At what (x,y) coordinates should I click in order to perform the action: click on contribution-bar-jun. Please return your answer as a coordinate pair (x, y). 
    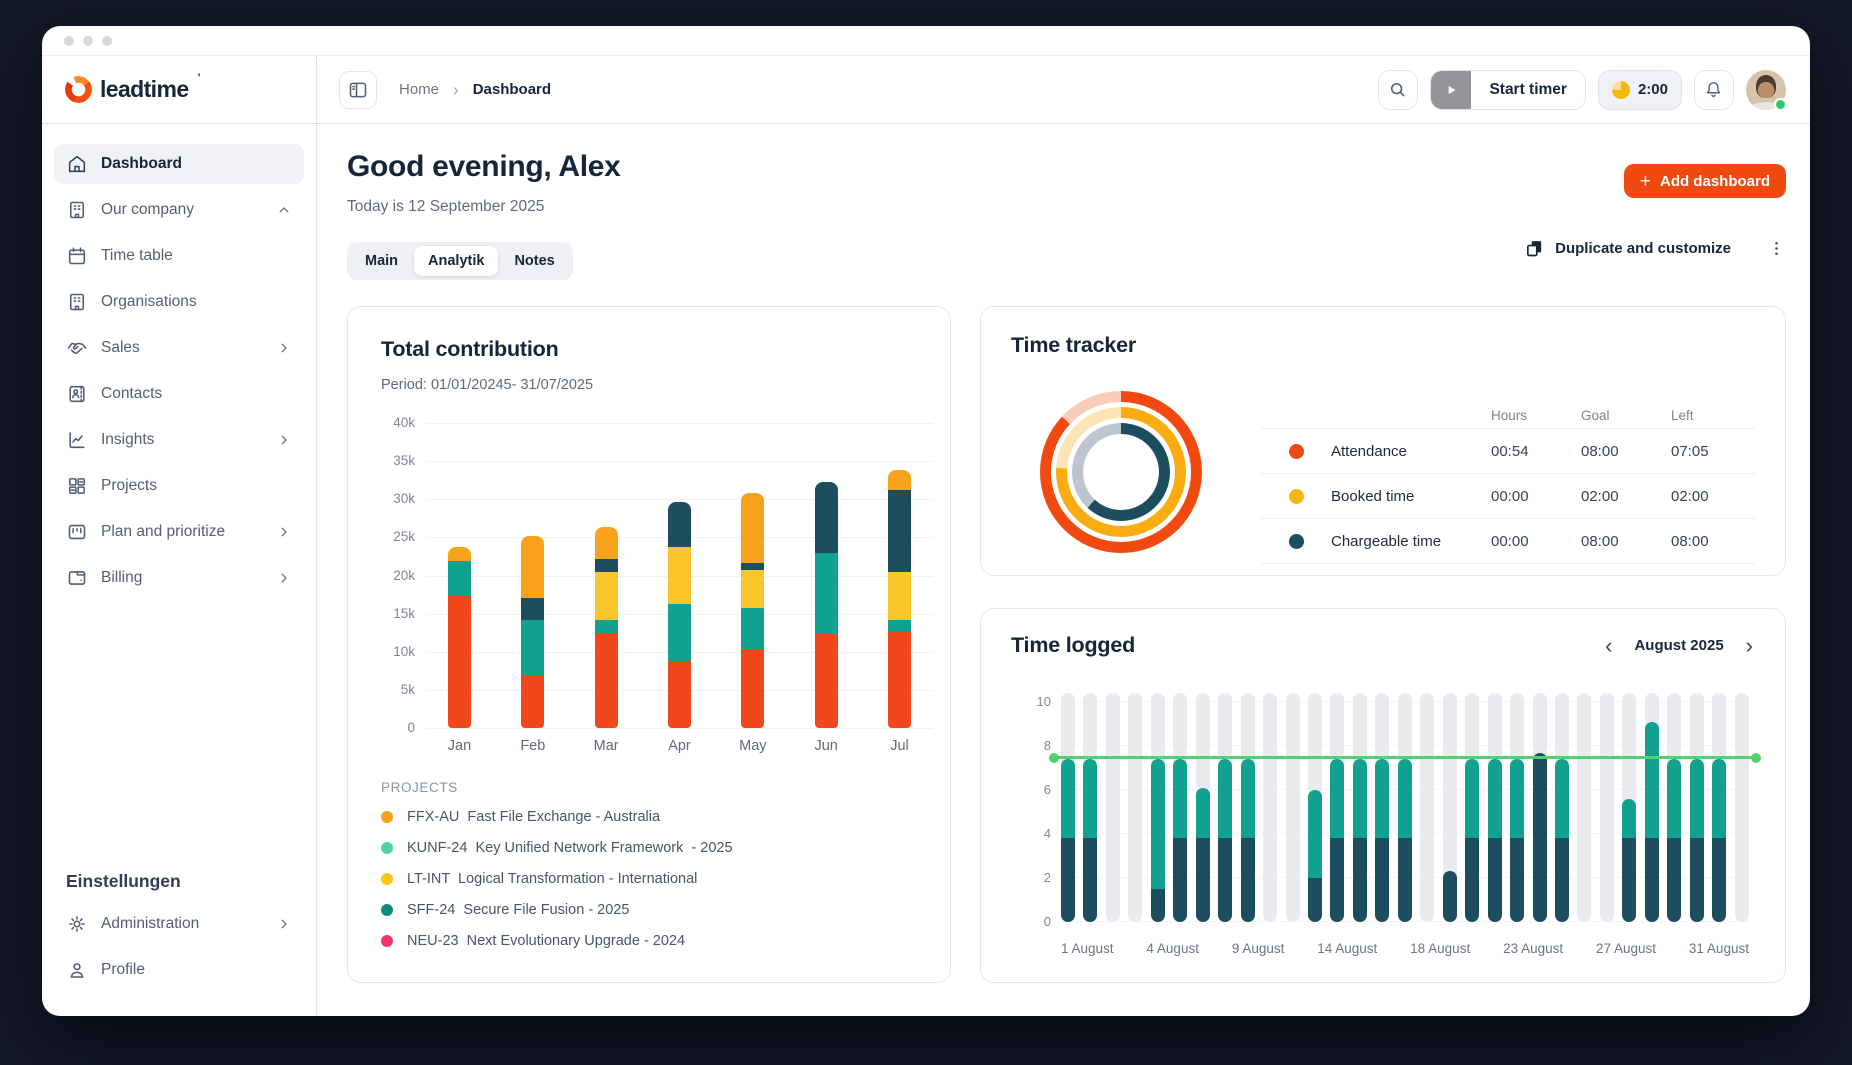
    Looking at the image, I should click on (826, 605).